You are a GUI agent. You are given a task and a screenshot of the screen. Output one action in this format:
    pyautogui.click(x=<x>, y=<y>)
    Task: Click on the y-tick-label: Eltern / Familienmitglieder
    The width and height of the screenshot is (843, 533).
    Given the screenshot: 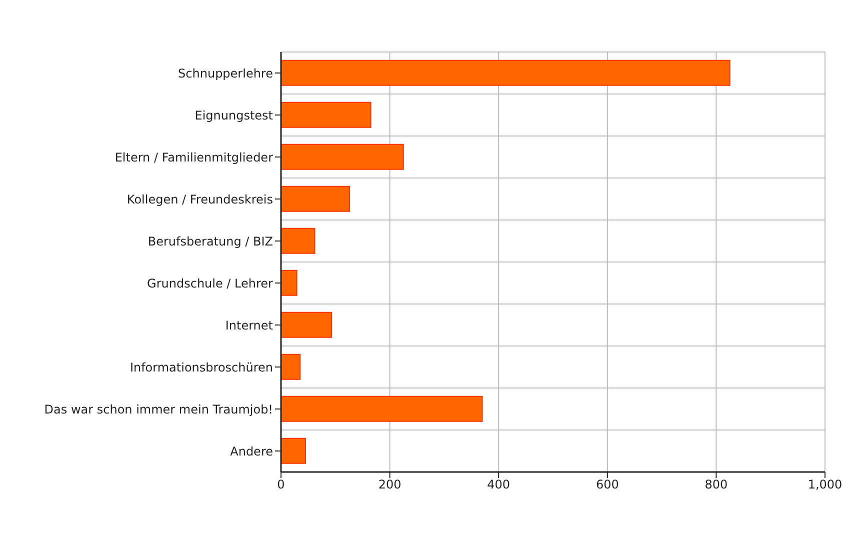 What is the action you would take?
    pyautogui.click(x=194, y=157)
    